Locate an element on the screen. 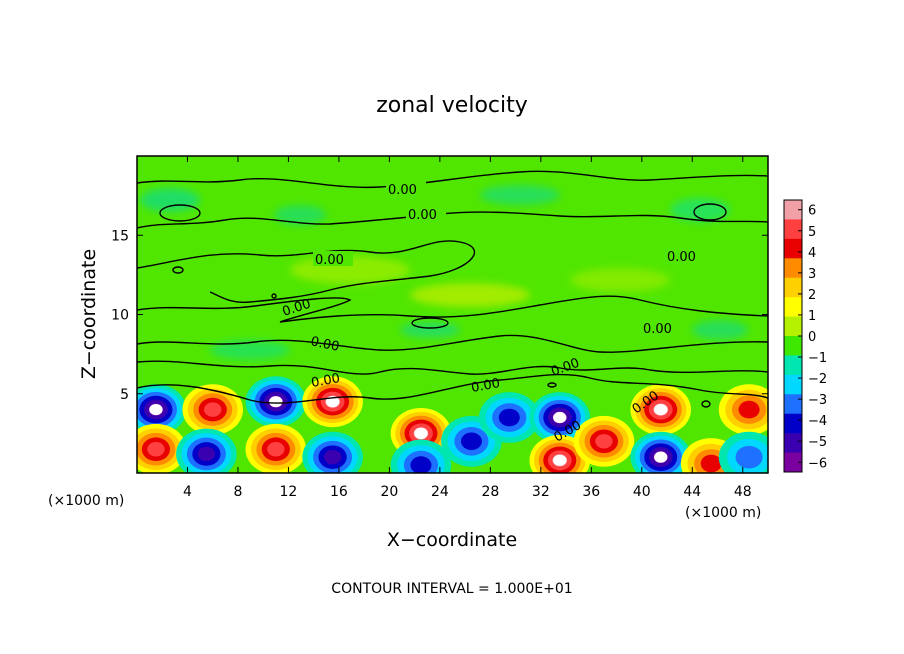 The image size is (904, 654). y-tick-label: 10 is located at coordinates (120, 316).